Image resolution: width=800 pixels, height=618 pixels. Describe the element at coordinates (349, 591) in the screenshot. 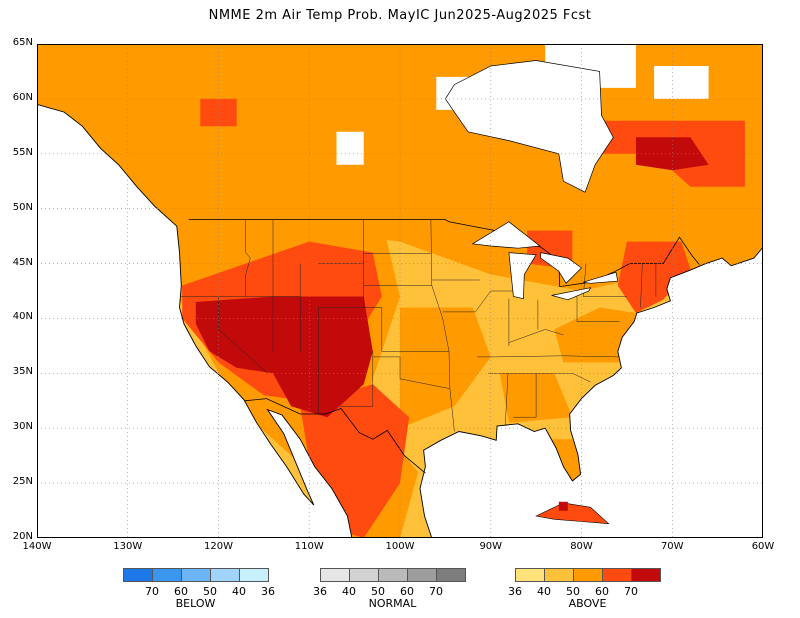

I see `normal-legend-value: 40` at that location.